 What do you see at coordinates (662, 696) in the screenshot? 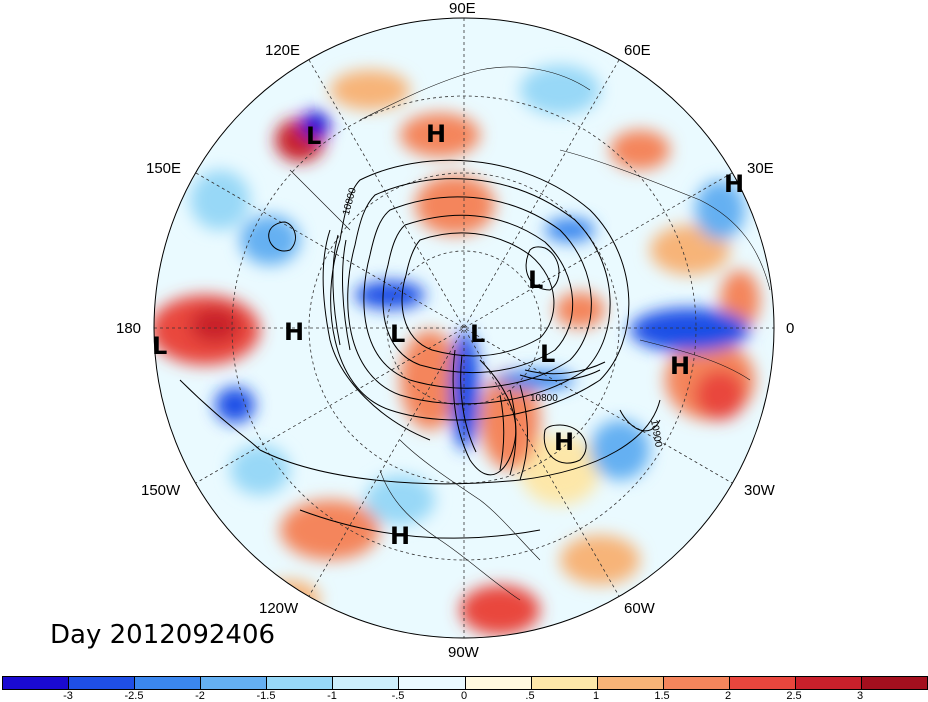
I see `colorbar-tick-label: 1.5` at bounding box center [662, 696].